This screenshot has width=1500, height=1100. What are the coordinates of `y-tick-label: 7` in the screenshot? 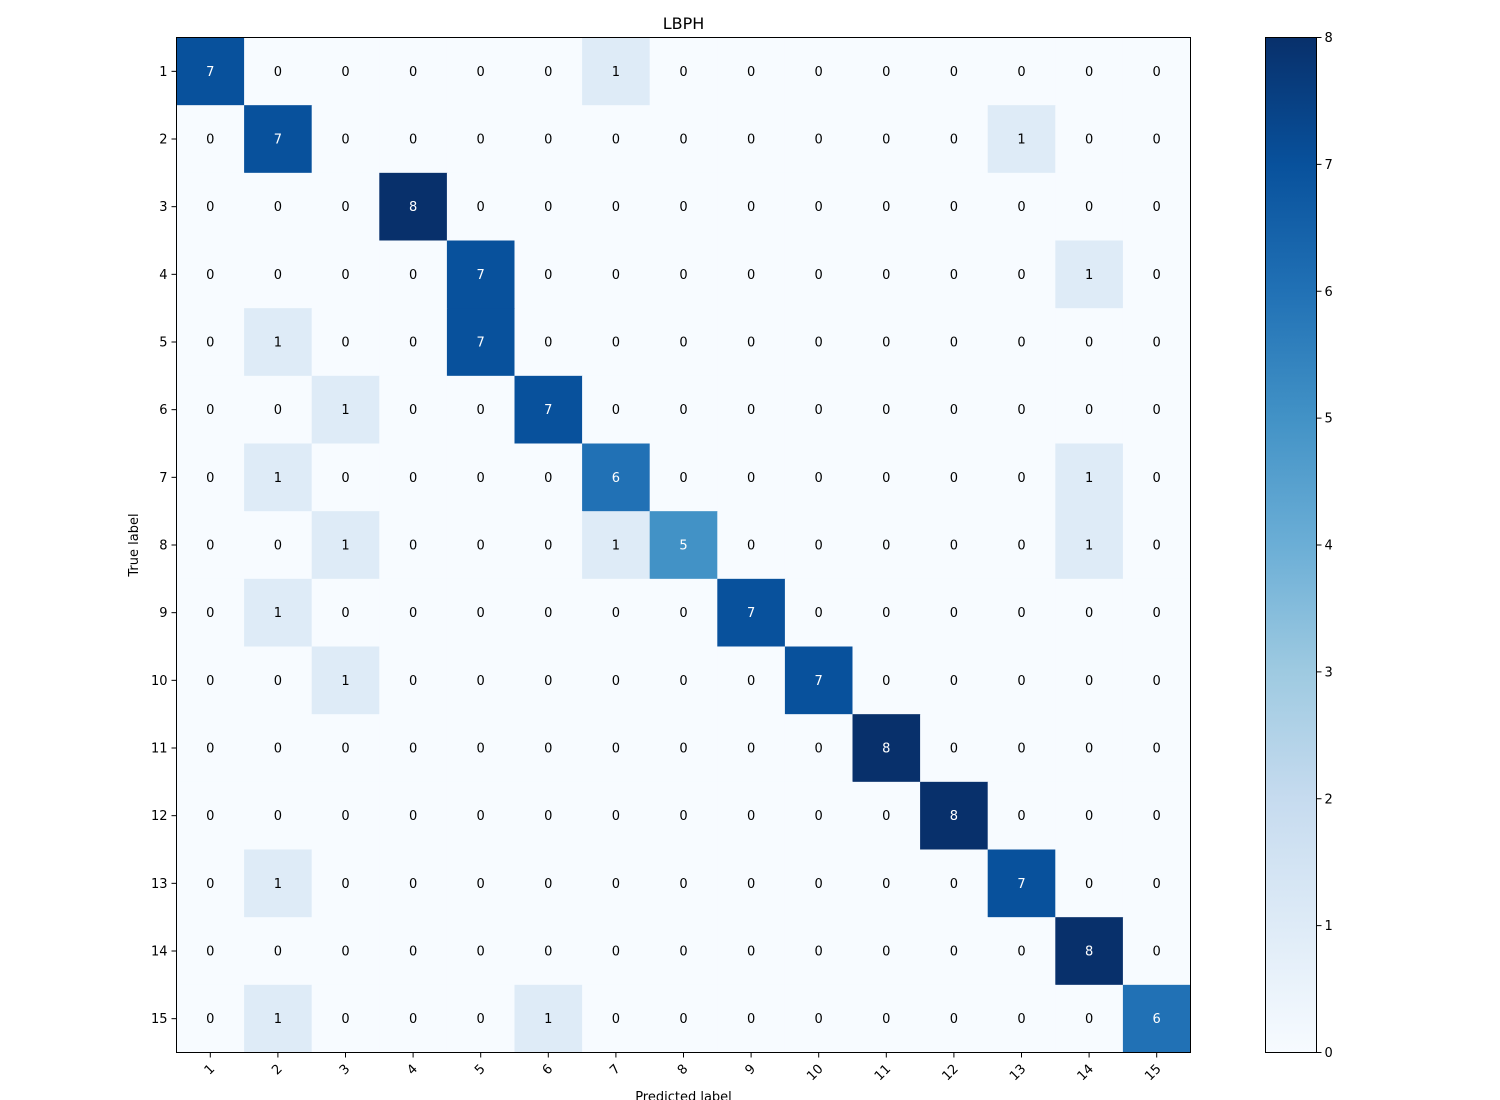 It's located at (163, 478).